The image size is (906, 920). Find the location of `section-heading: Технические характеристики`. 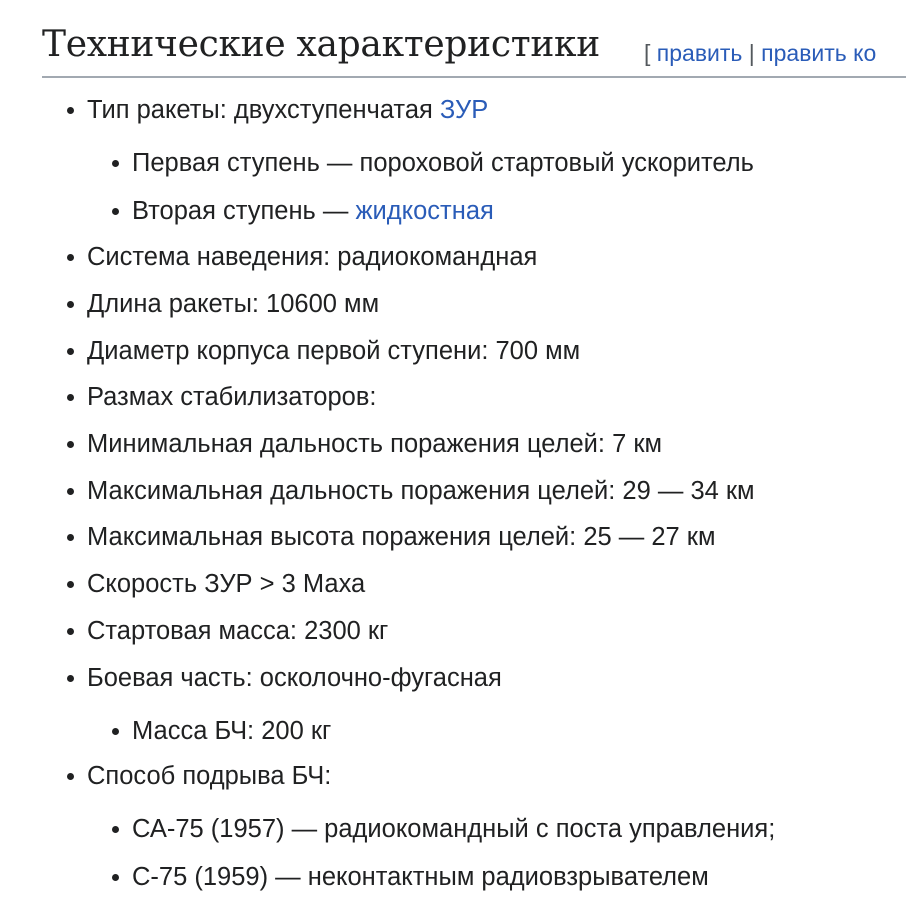

section-heading: Технические характеристики is located at coordinates (321, 44).